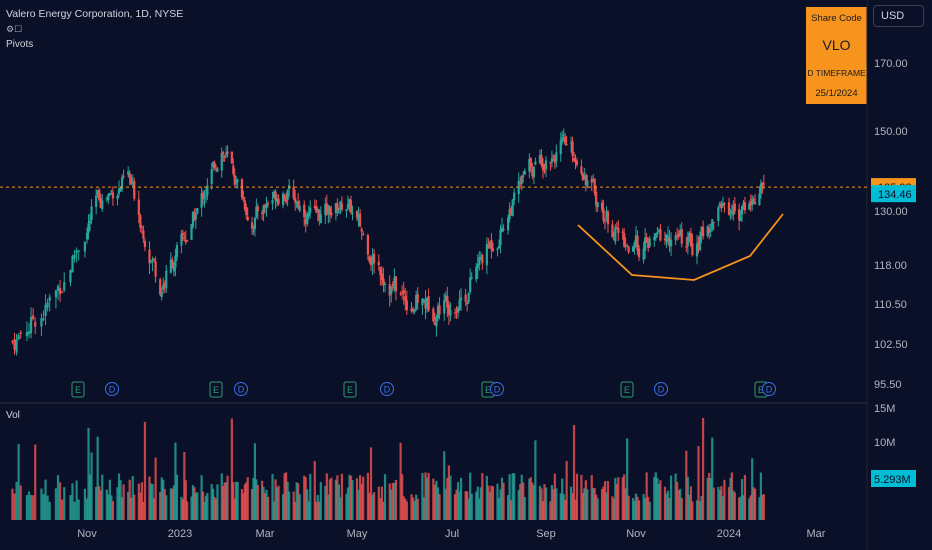 The width and height of the screenshot is (932, 550). I want to click on time-tick-label: Sep, so click(546, 534).